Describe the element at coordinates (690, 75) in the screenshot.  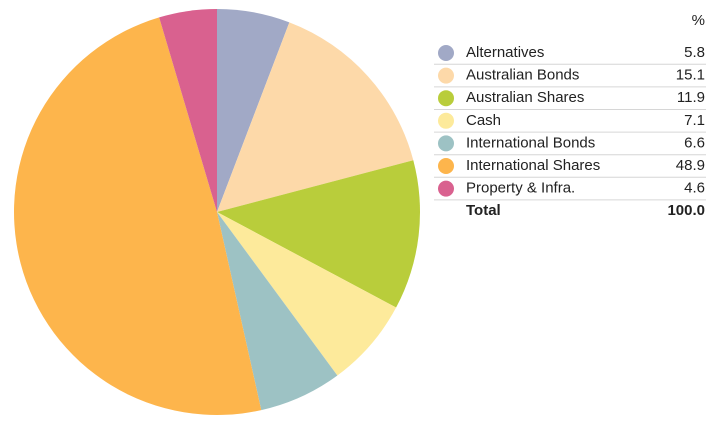
I see `legend-value: 15.1` at that location.